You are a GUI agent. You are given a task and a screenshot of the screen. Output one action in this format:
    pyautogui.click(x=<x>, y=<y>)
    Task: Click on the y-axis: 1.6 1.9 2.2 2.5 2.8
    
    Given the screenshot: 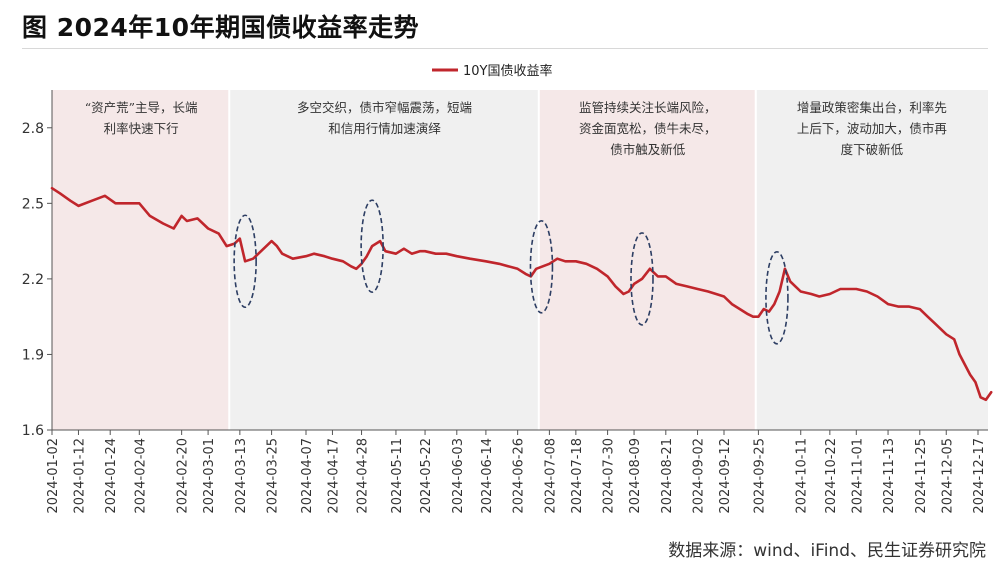 What is the action you would take?
    pyautogui.click(x=37, y=264)
    